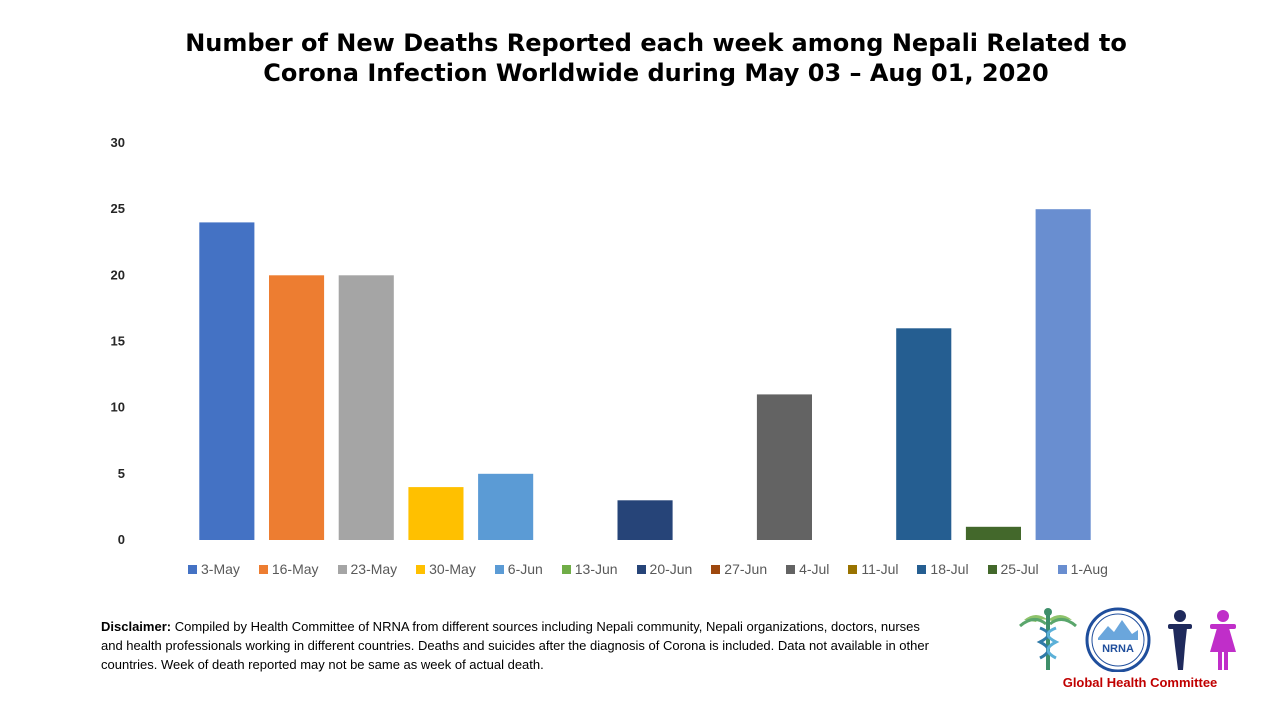 The width and height of the screenshot is (1280, 720). Describe the element at coordinates (118, 407) in the screenshot. I see `y-tick-label: 10` at that location.